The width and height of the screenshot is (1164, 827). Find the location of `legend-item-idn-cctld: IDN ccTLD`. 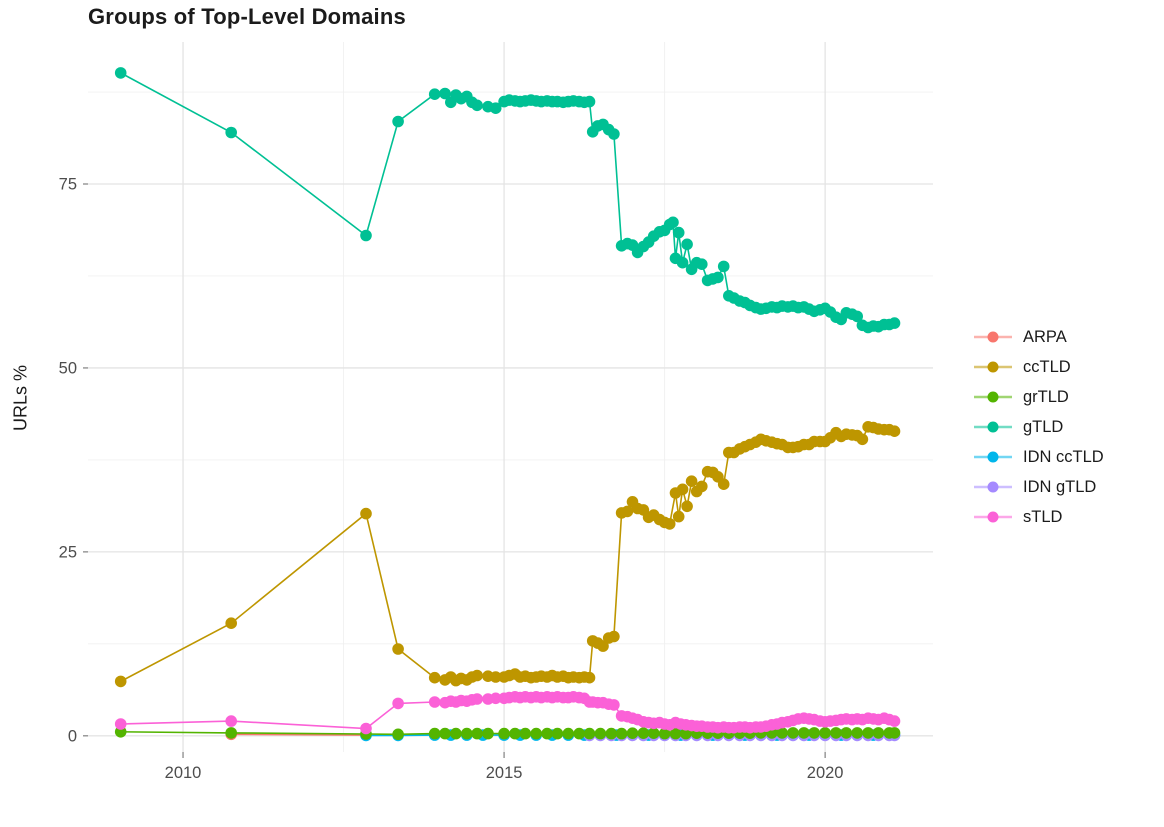

legend-item-idn-cctld: IDN ccTLD is located at coordinates (1039, 457).